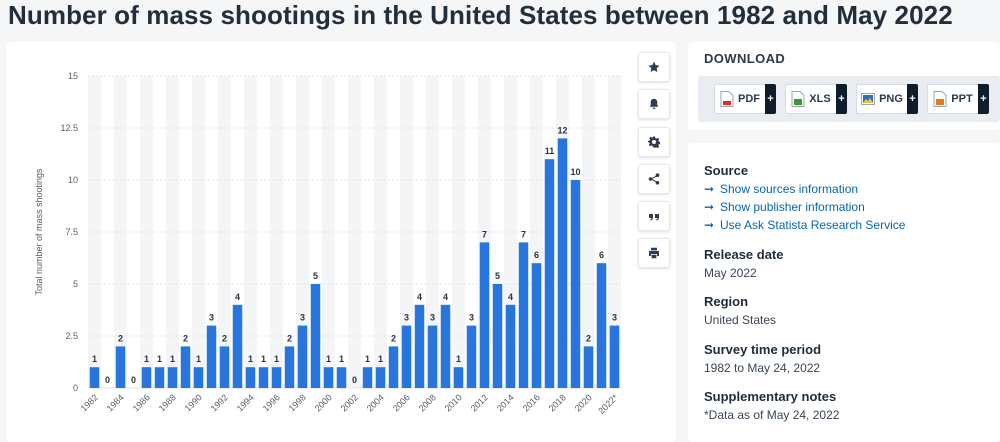 The image size is (1000, 442). Describe the element at coordinates (726, 170) in the screenshot. I see `source-heading: Source` at that location.